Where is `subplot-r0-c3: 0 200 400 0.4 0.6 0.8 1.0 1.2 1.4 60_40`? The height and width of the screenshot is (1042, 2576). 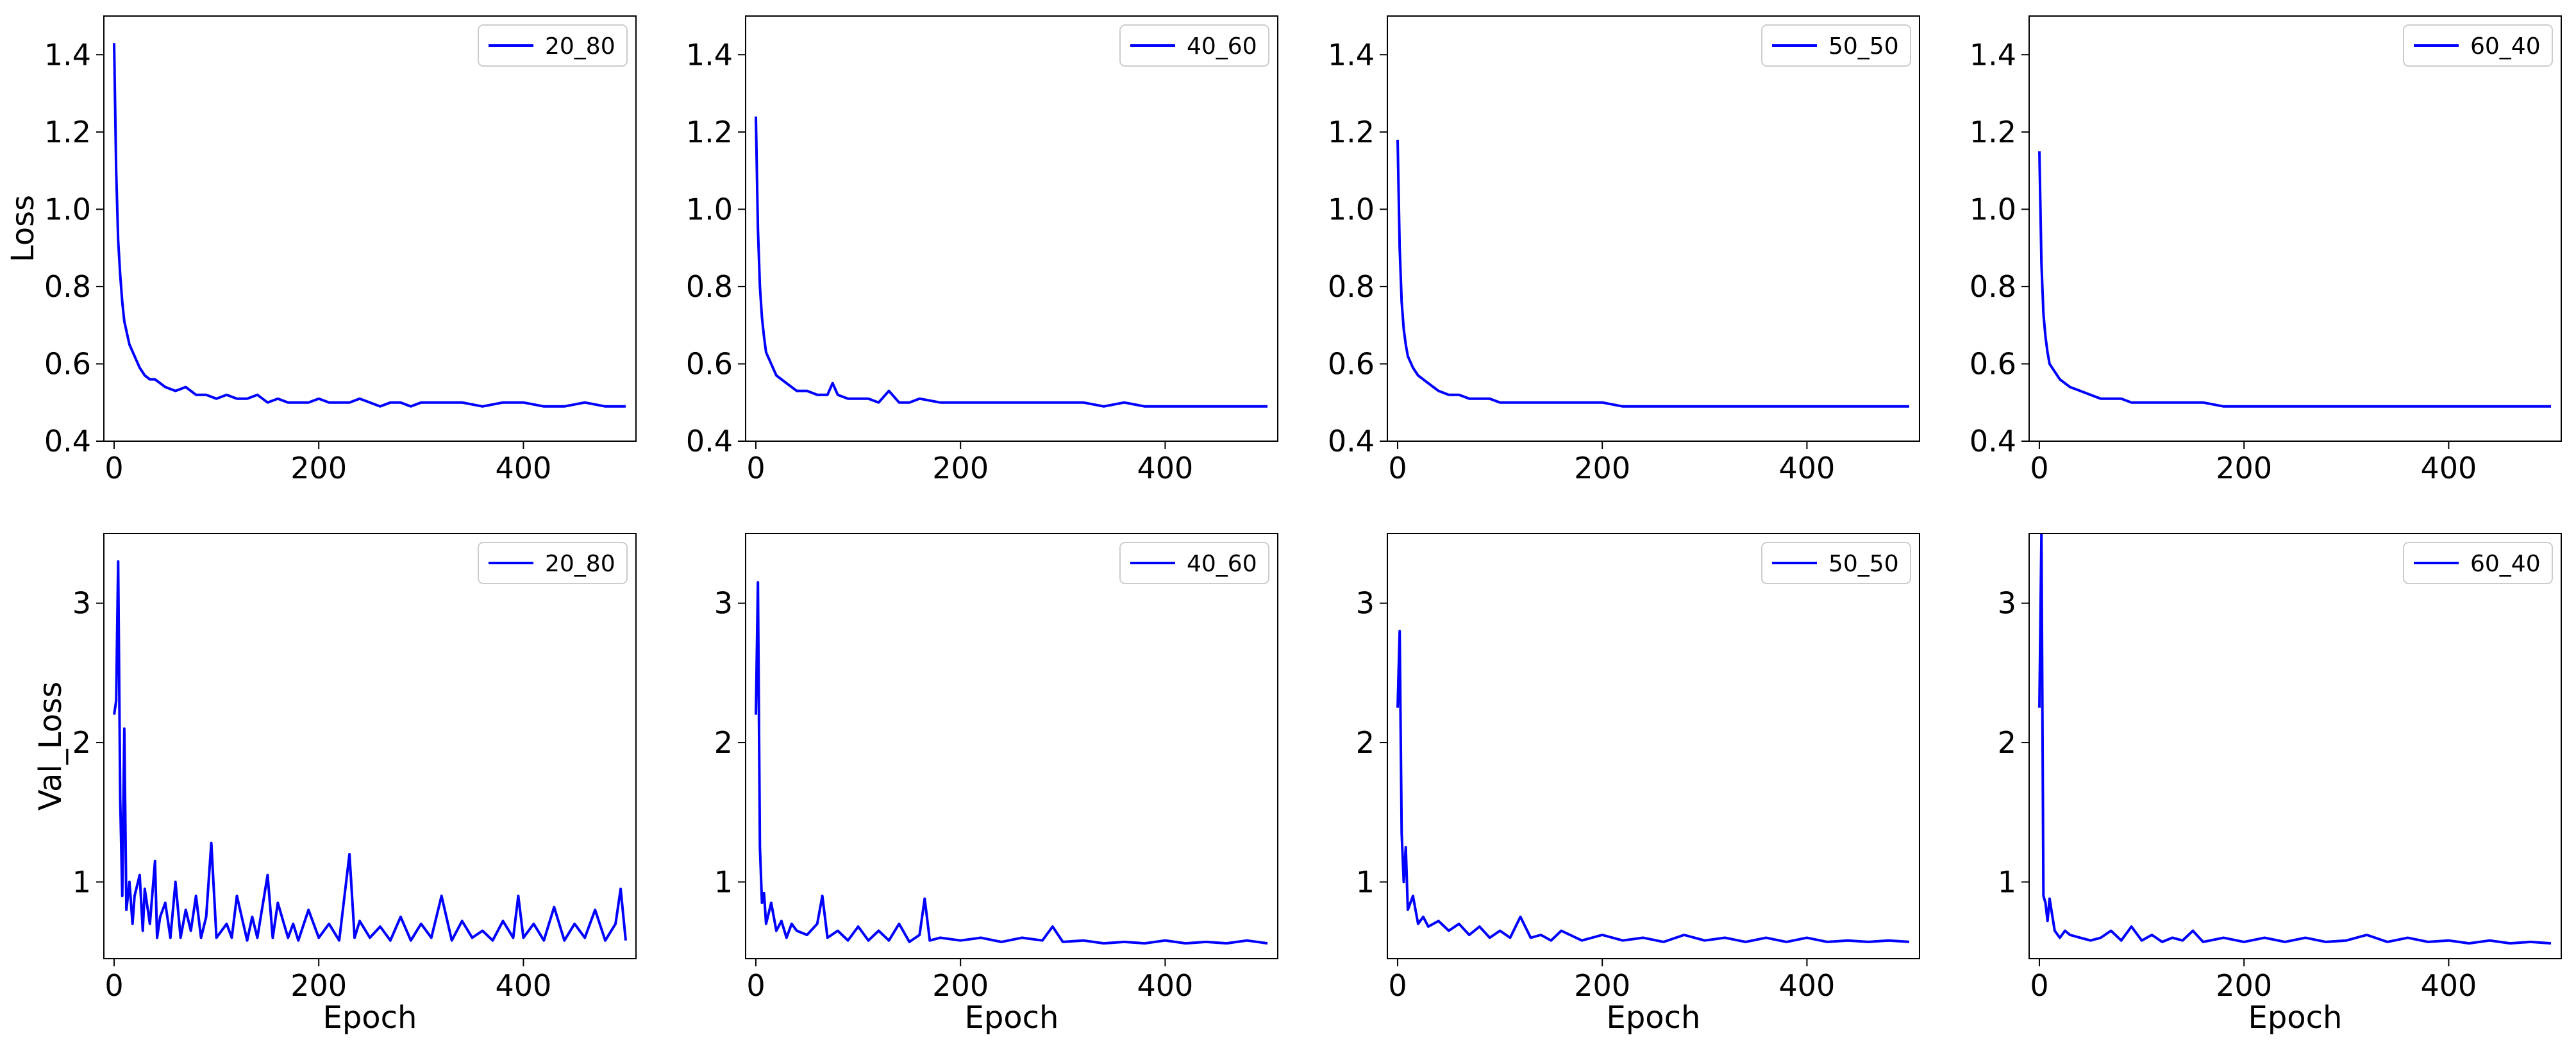 subplot-r0-c3: 0 200 400 0.4 0.6 0.8 1.0 1.2 1.4 60_40 is located at coordinates (2266, 250).